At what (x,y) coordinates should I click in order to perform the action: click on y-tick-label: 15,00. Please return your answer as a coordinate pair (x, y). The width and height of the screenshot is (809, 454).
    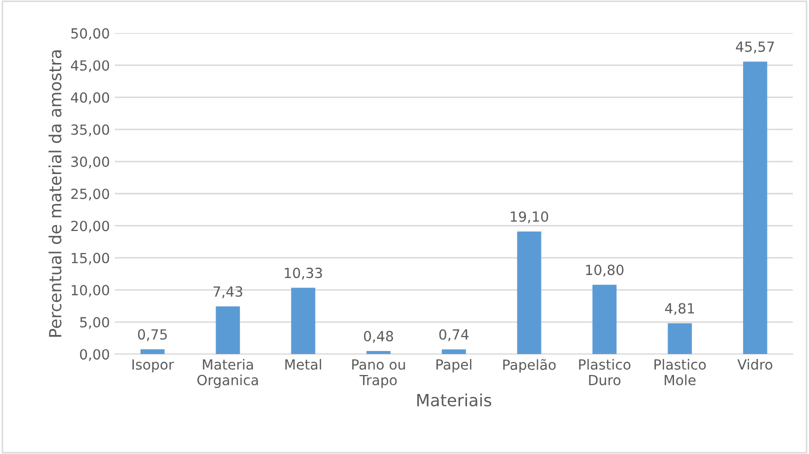
    Looking at the image, I should click on (91, 258).